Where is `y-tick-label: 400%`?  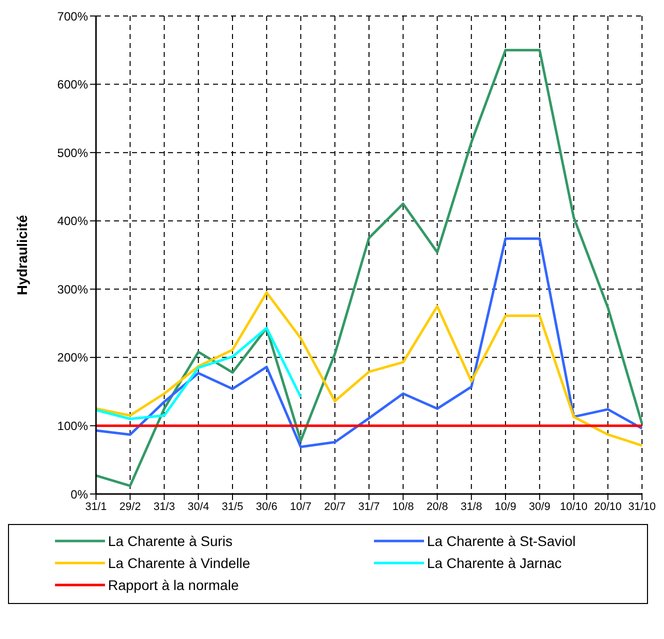 y-tick-label: 400% is located at coordinates (72, 221).